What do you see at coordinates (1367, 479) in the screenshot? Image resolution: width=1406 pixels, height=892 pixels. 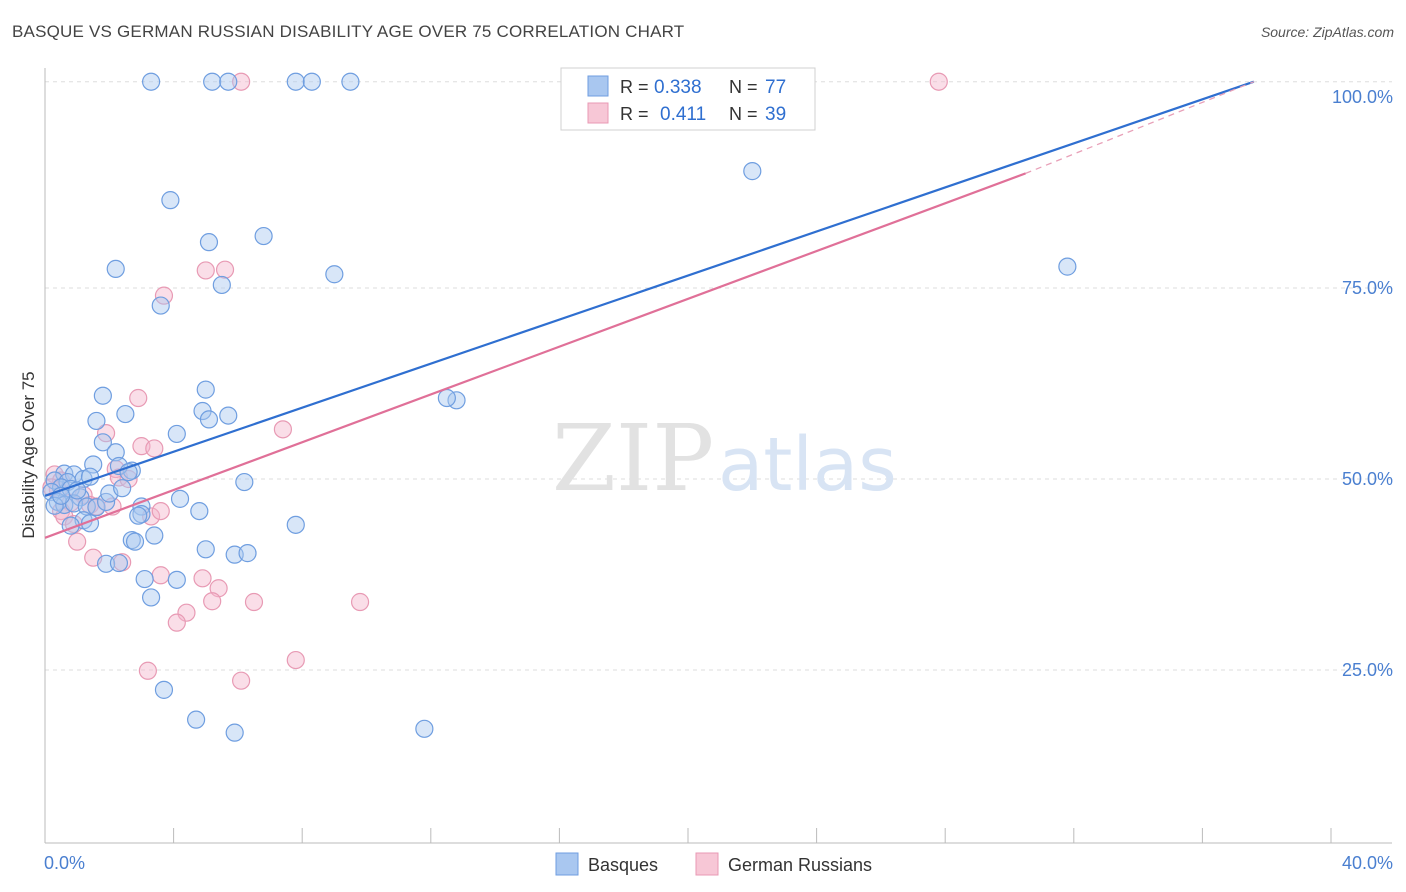 I see `y-tick-label: 50.0%` at bounding box center [1367, 479].